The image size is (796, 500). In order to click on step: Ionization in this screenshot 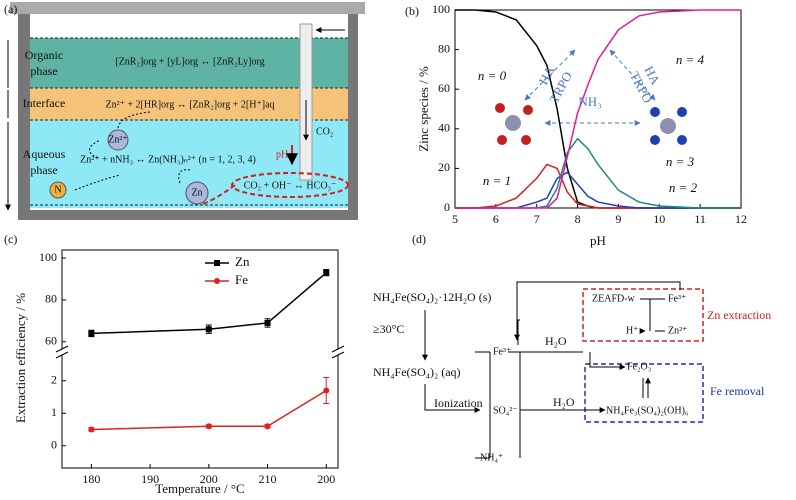, I will do `click(458, 403)`.